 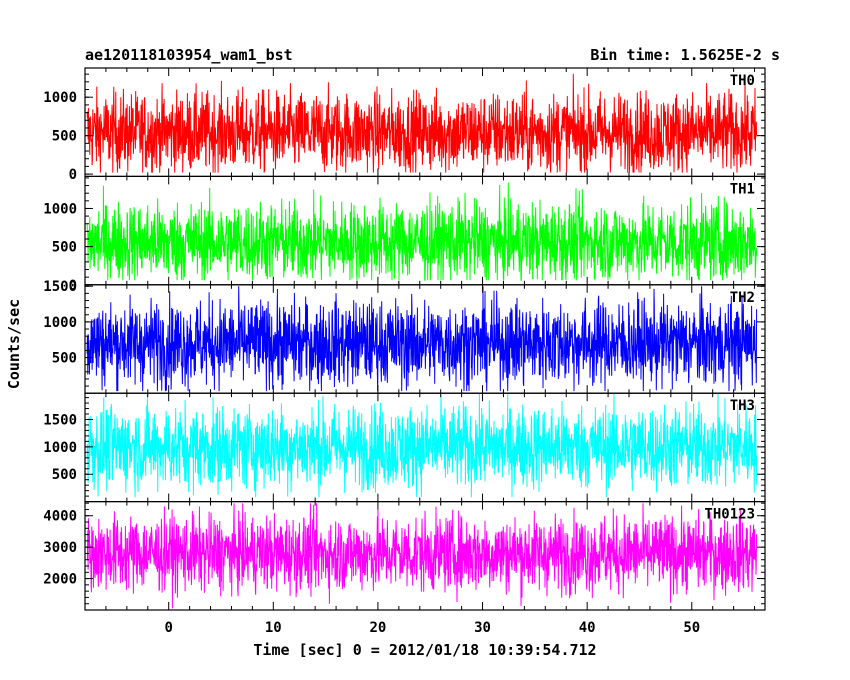 I want to click on series-line-th0, so click(x=422, y=123).